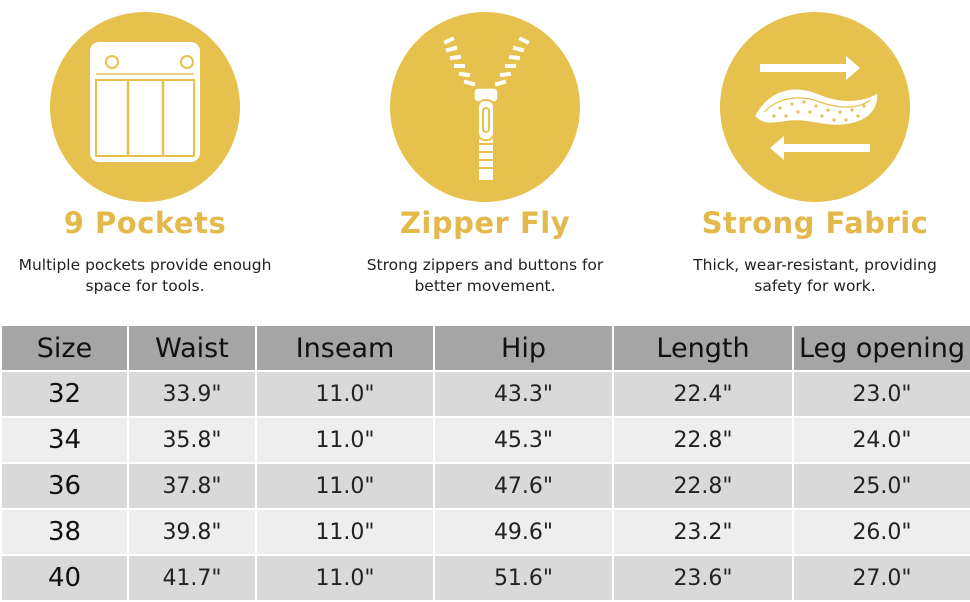 Image resolution: width=970 pixels, height=602 pixels. What do you see at coordinates (523, 532) in the screenshot?
I see `table-cell: 49.6"` at bounding box center [523, 532].